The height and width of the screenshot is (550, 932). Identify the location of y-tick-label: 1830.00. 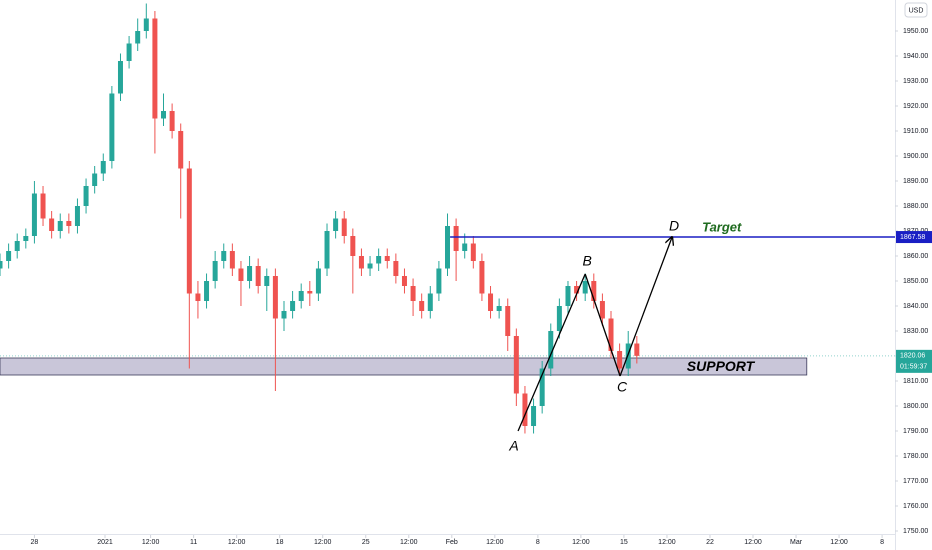
(915, 331).